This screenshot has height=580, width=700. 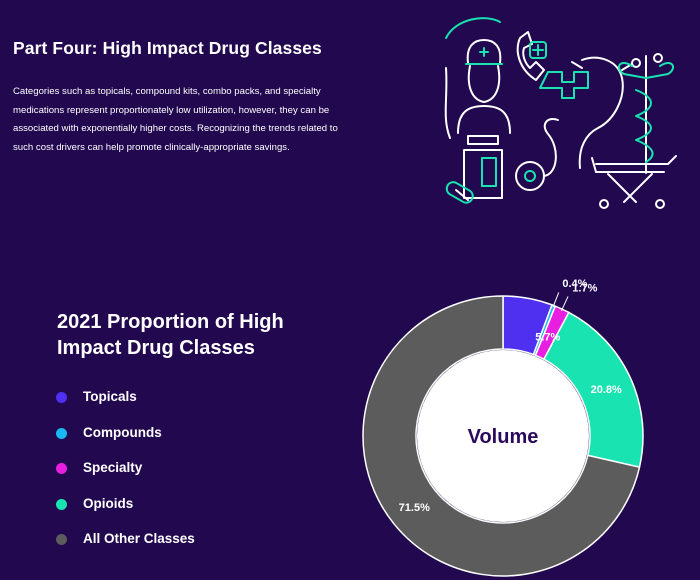 What do you see at coordinates (606, 390) in the screenshot?
I see `data-label-opioids: 20.8%` at bounding box center [606, 390].